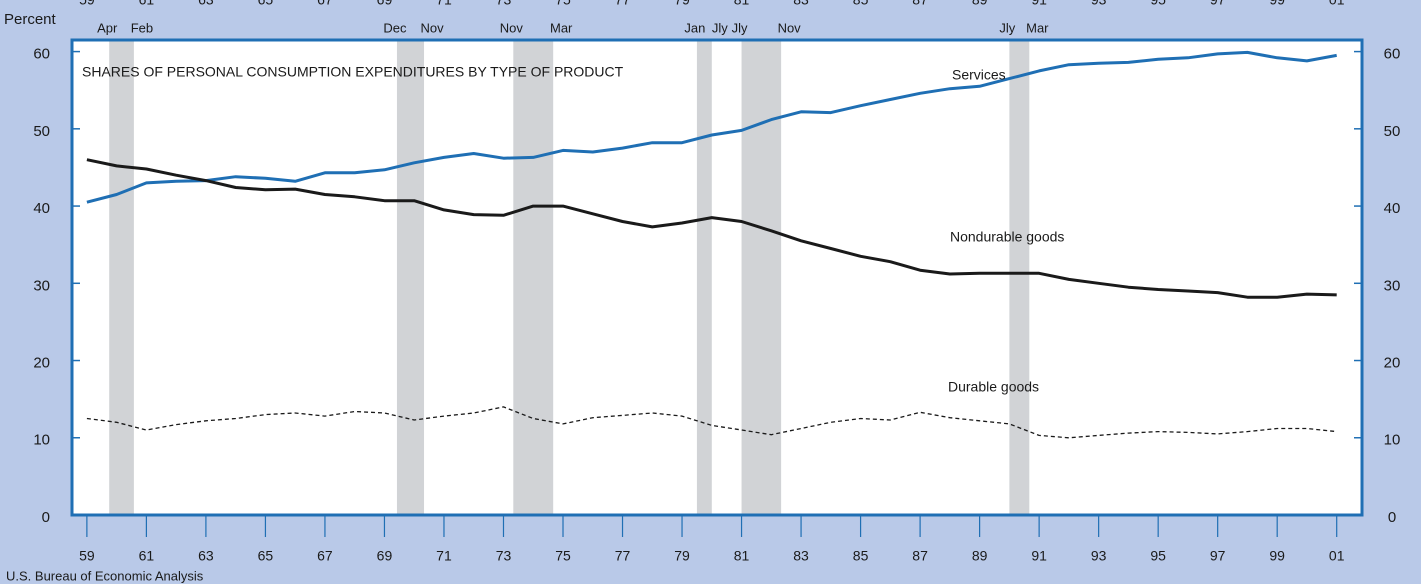 This screenshot has height=584, width=1421. I want to click on x-tick-label-top: 81, so click(742, 4).